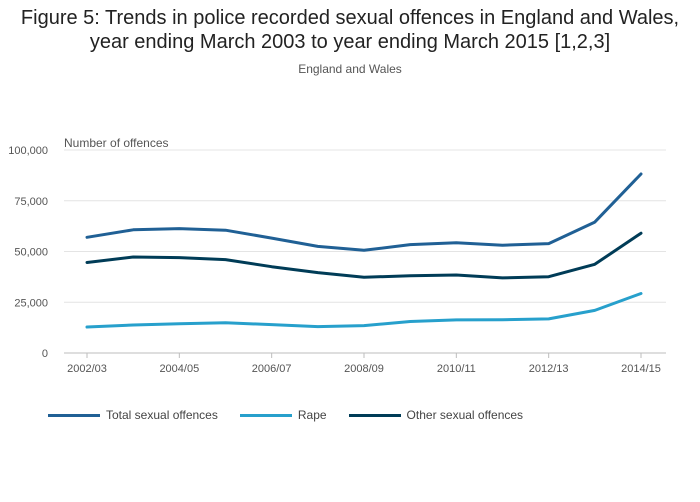  I want to click on series-line-other-sexual-offences, so click(364, 255).